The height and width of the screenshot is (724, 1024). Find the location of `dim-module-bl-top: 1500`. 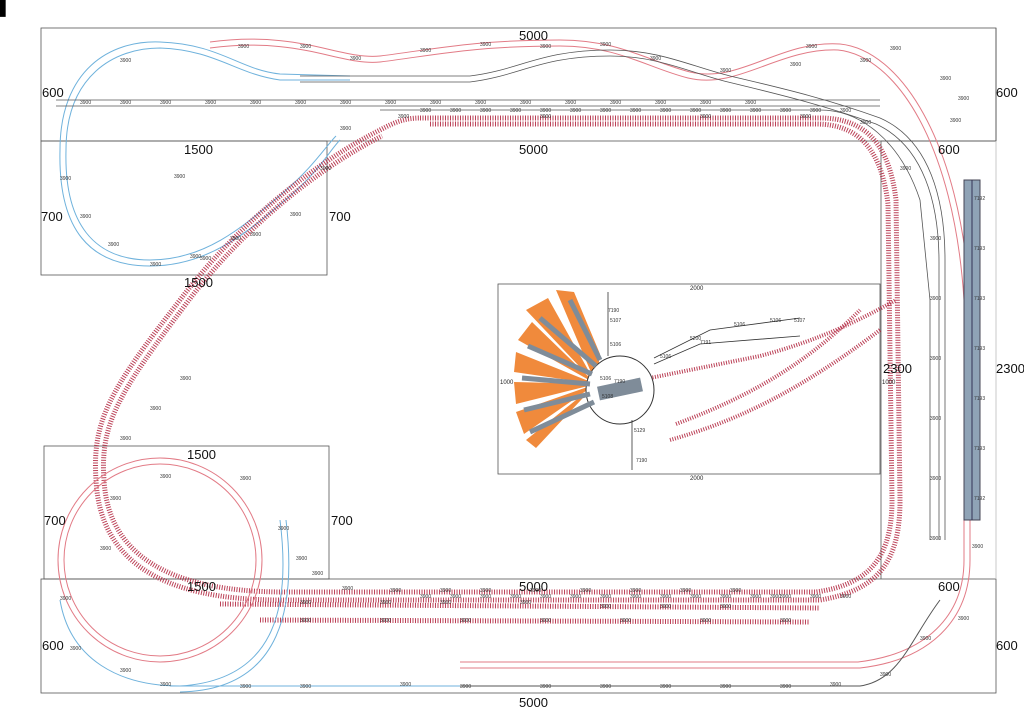

dim-module-bl-top: 1500 is located at coordinates (201, 454).